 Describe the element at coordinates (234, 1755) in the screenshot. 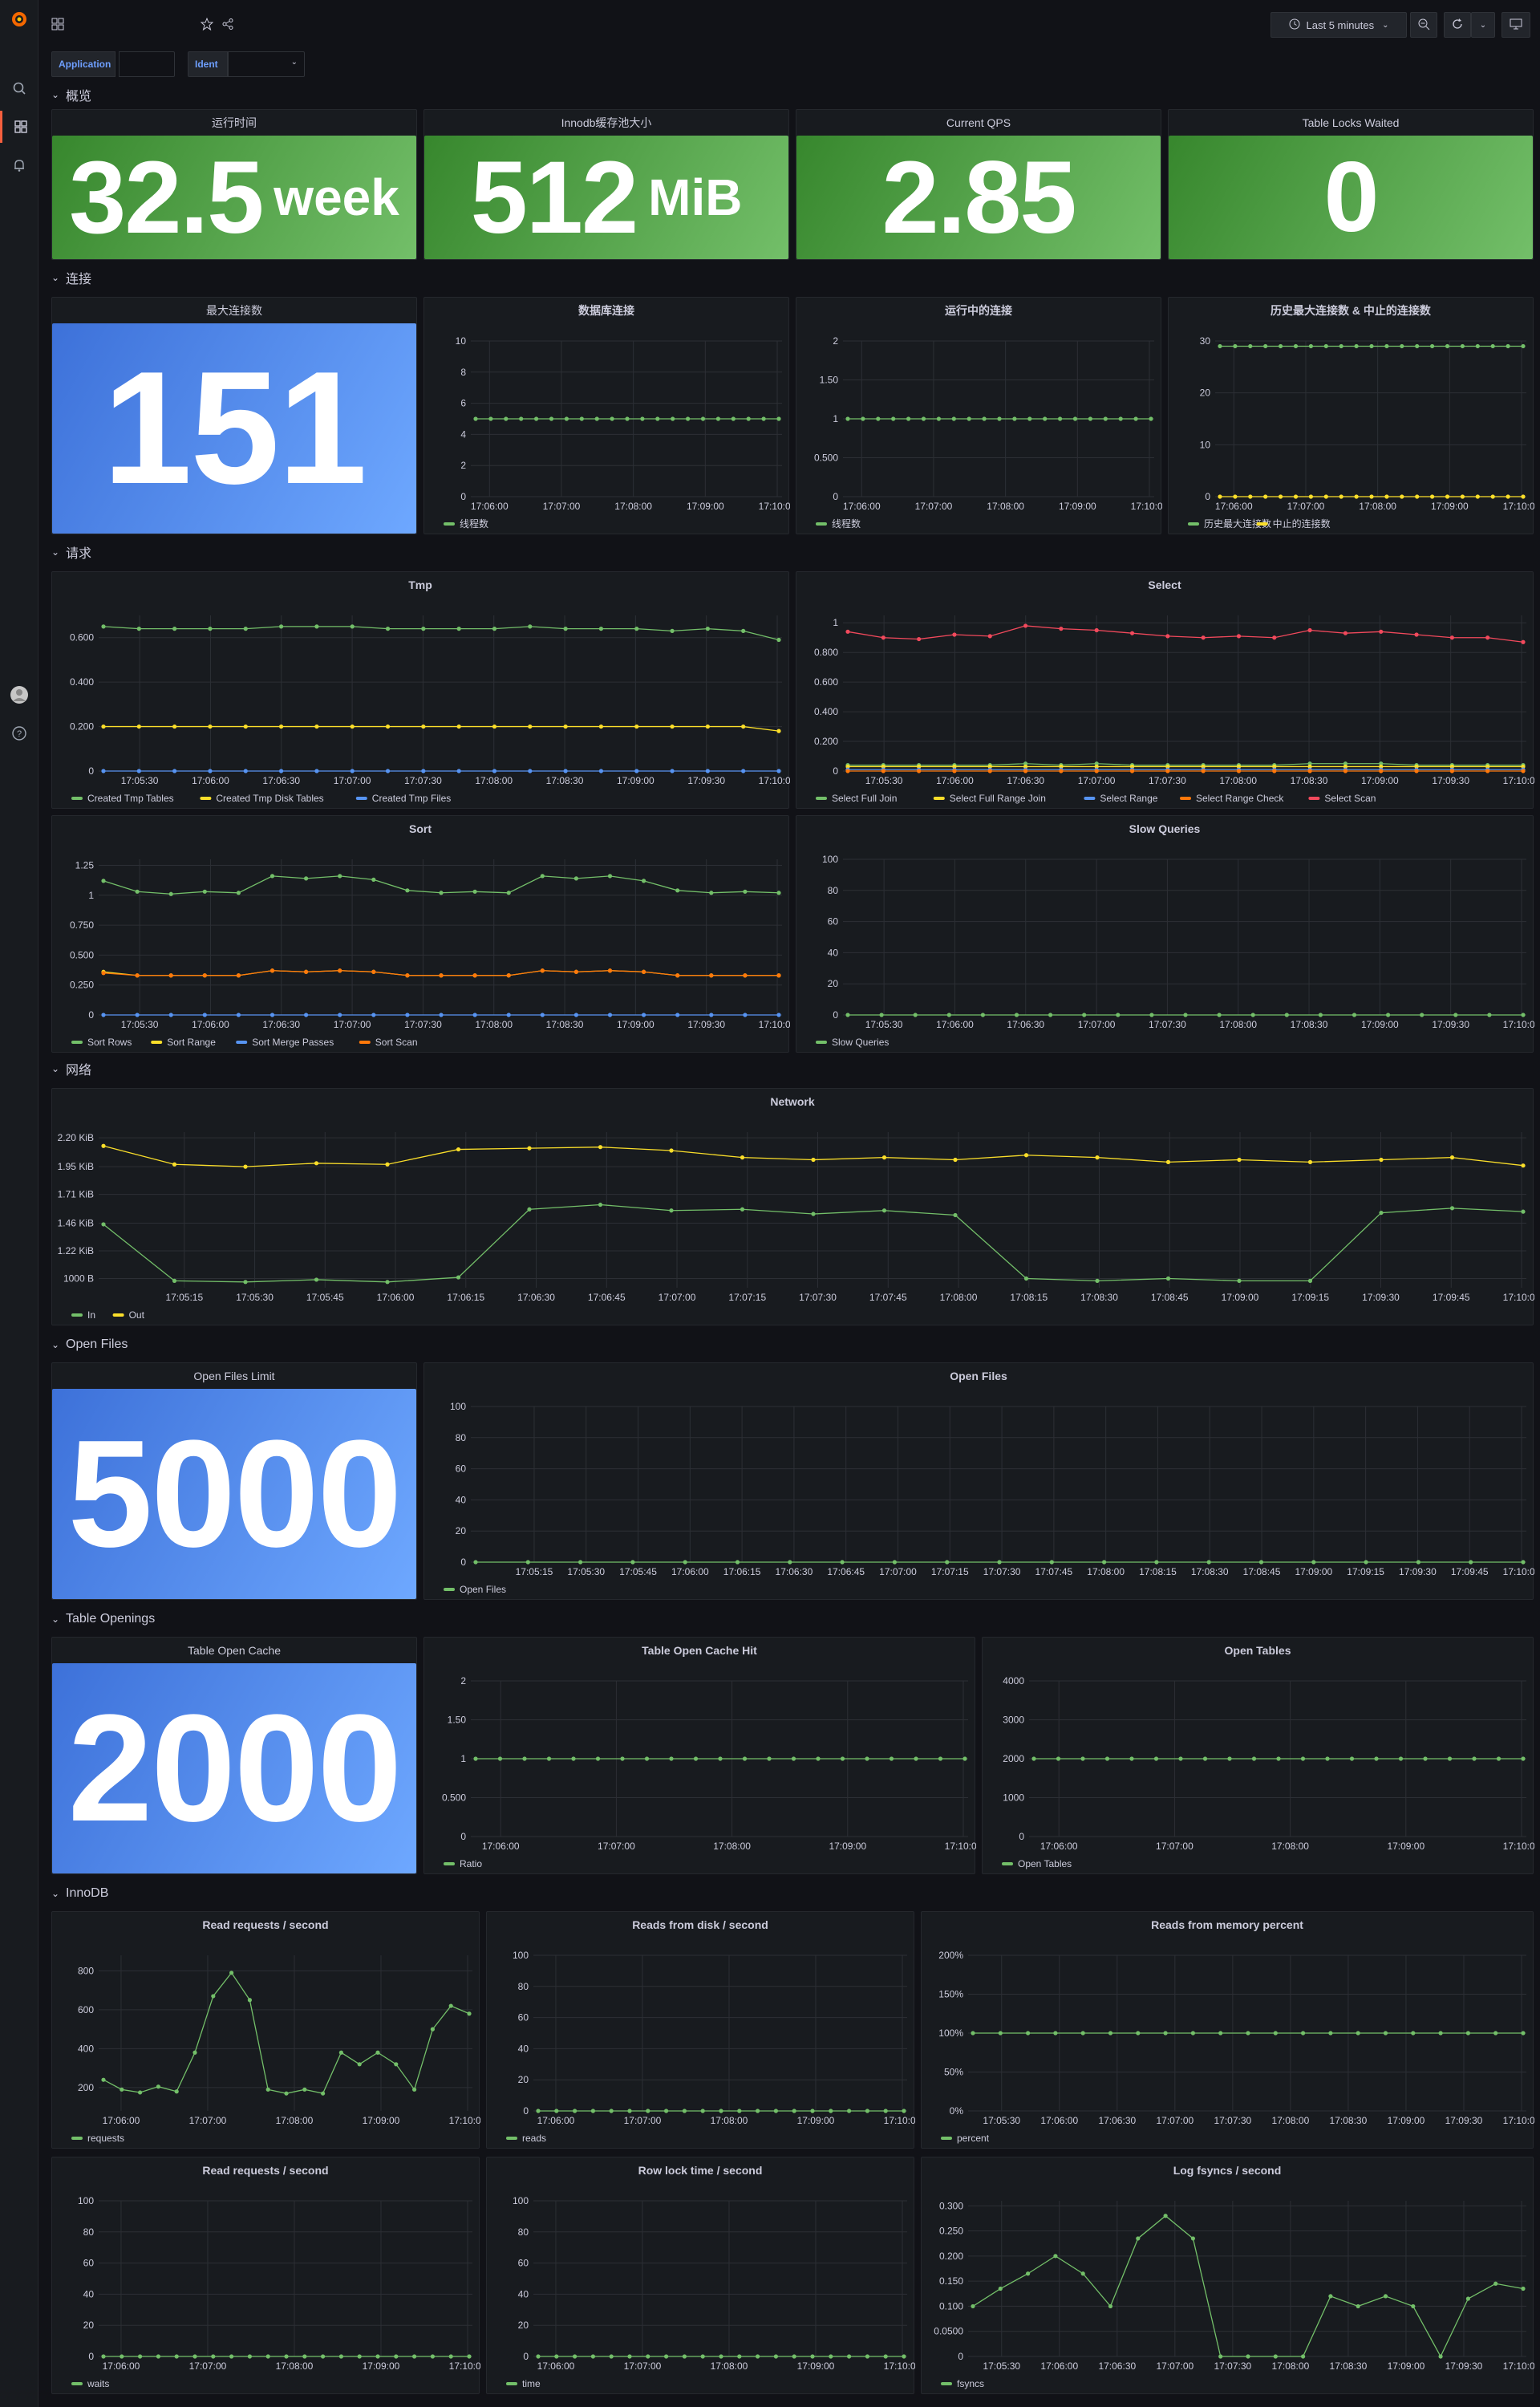

I see `stat-panel-tcache: Table Open Cache 2000` at that location.